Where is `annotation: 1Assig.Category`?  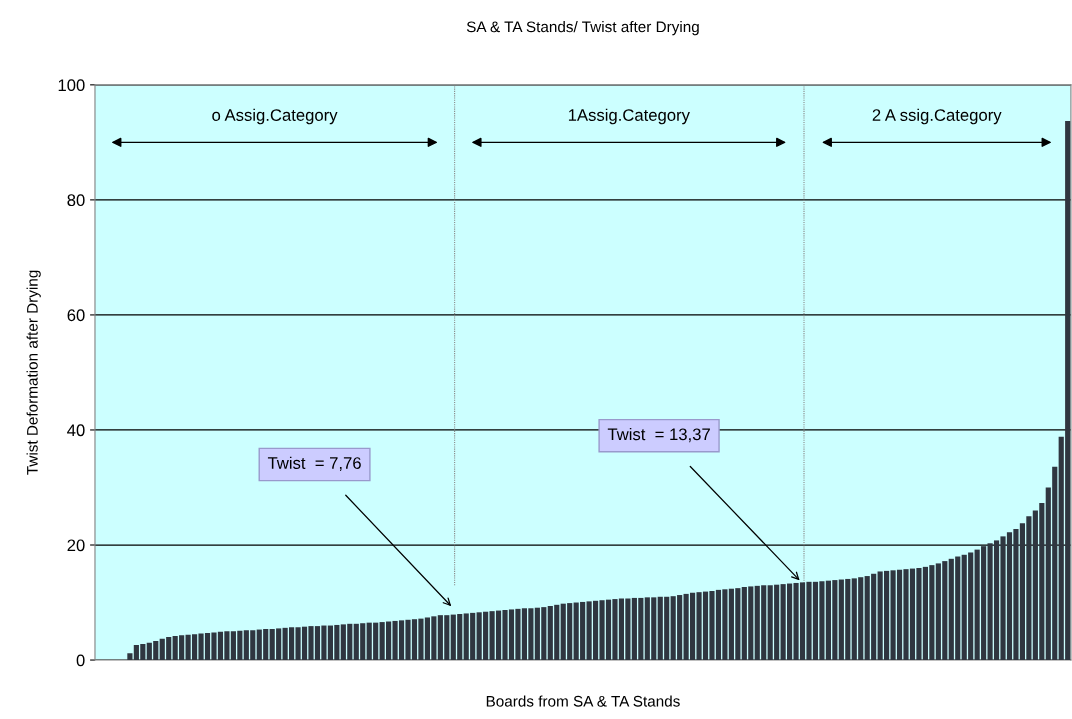 annotation: 1Assig.Category is located at coordinates (629, 116).